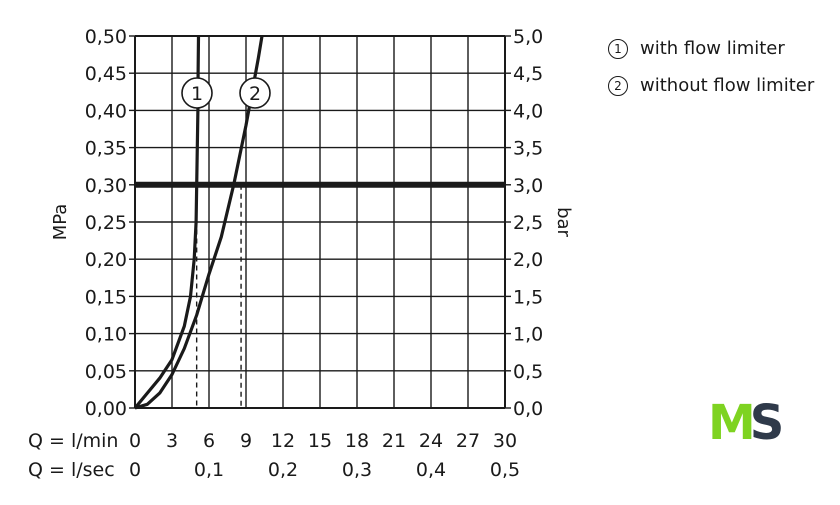 The width and height of the screenshot is (840, 505). Describe the element at coordinates (528, 335) in the screenshot. I see `right-tick-label: 1,0` at that location.